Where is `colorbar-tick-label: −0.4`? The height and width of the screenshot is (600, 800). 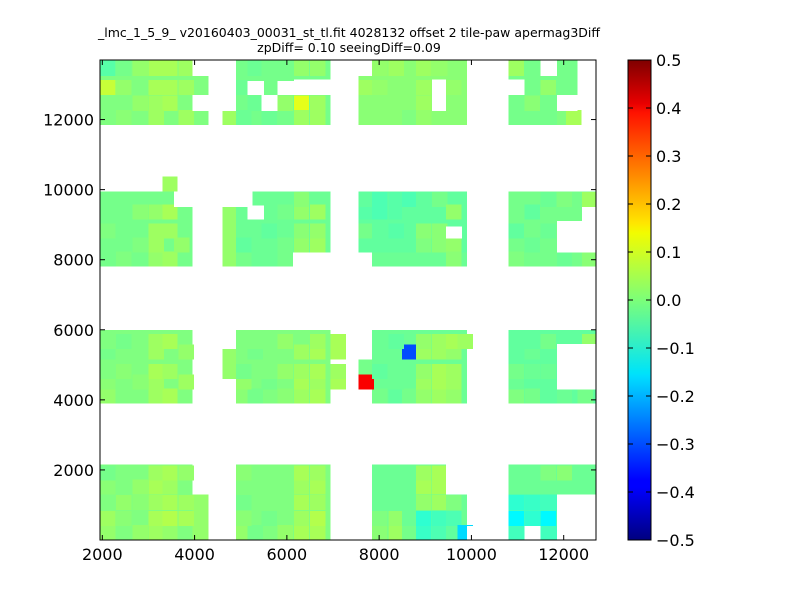
colorbar-tick-label: −0.4 is located at coordinates (675, 492).